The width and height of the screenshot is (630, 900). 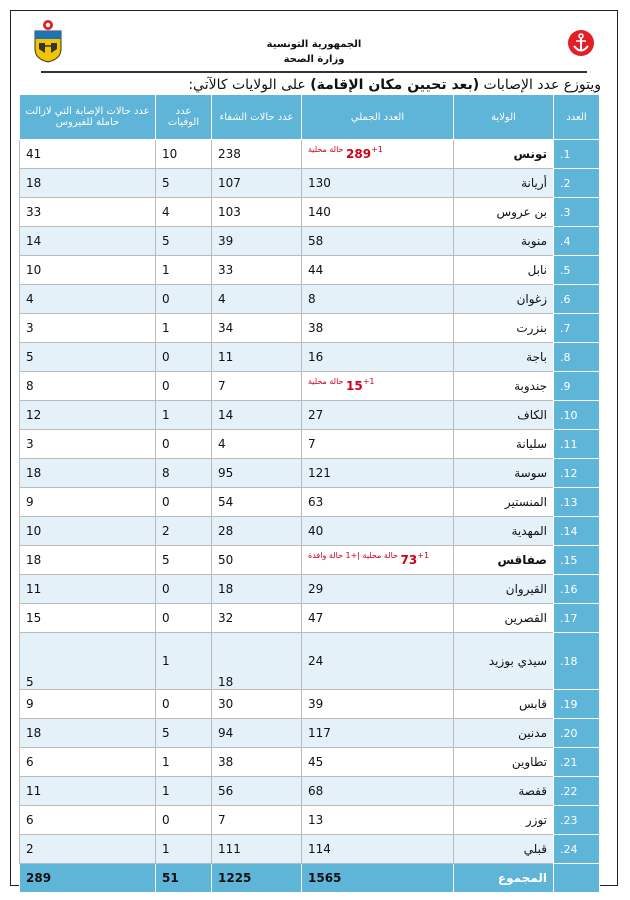 What do you see at coordinates (87, 328) in the screenshot?
I see `row-active: 3` at bounding box center [87, 328].